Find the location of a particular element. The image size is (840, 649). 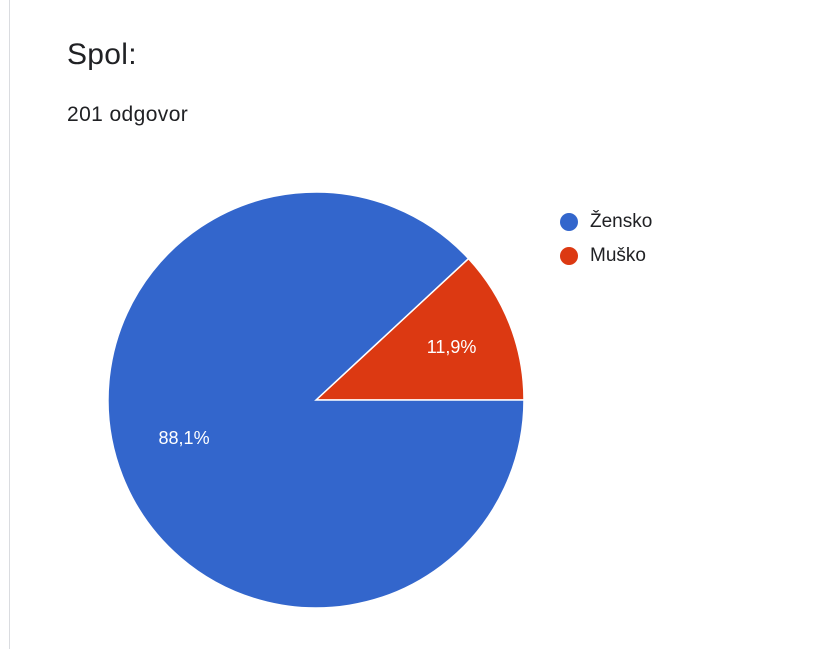

legend-label: Muško is located at coordinates (618, 255).